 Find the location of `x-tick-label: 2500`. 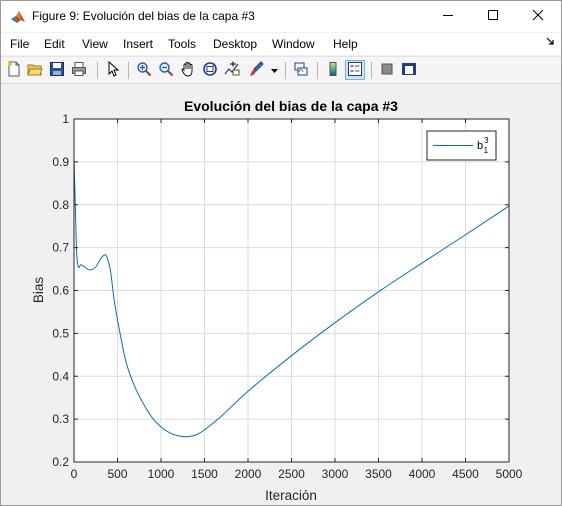

x-tick-label: 2500 is located at coordinates (291, 474).